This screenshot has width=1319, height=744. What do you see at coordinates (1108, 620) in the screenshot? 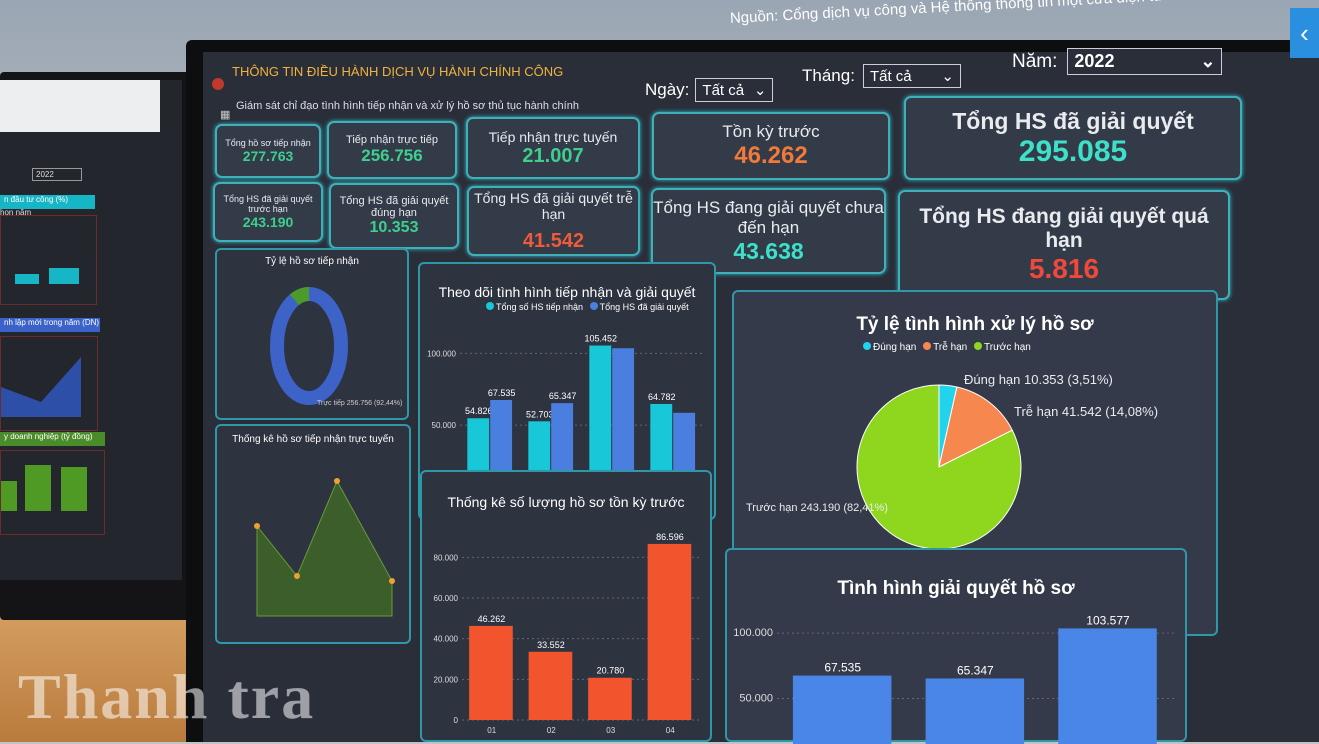
I see `data-label: 103.577` at bounding box center [1108, 620].